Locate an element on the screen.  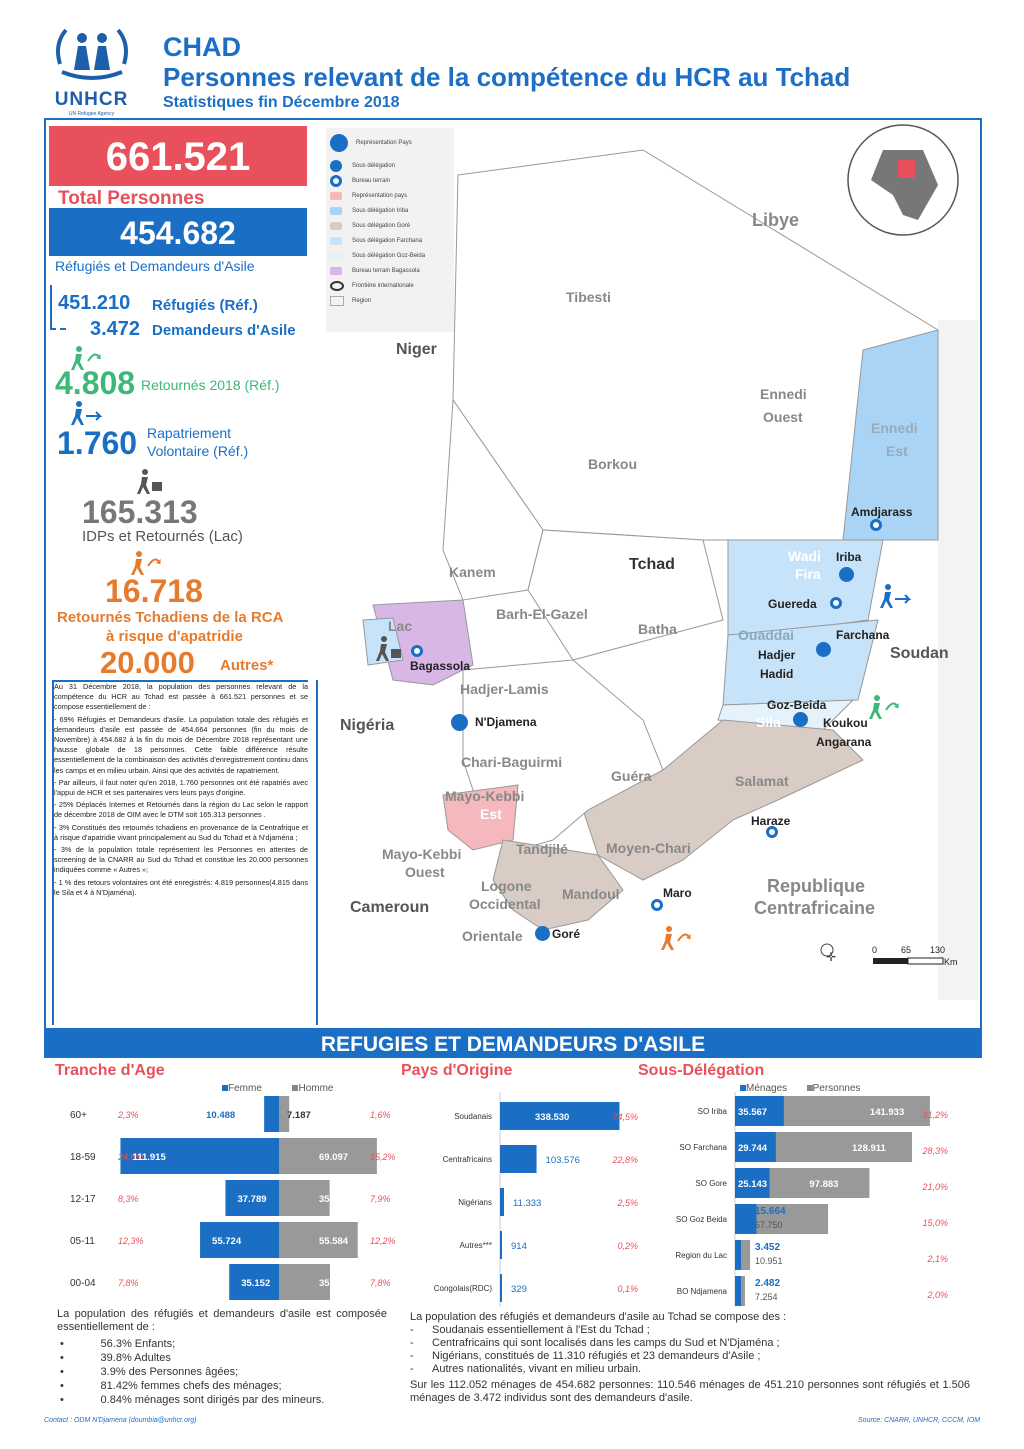
office-label: Iriba is located at coordinates (849, 557).